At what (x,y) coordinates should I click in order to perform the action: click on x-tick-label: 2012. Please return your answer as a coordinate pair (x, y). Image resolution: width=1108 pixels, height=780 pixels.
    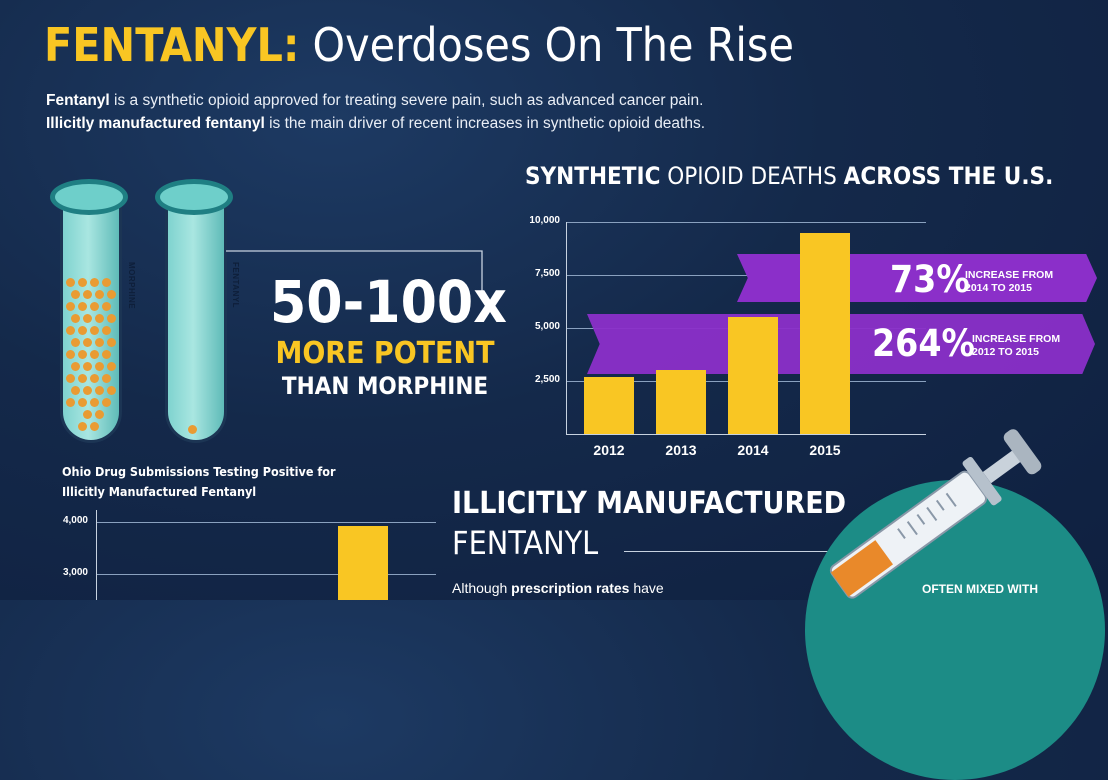
    Looking at the image, I should click on (609, 450).